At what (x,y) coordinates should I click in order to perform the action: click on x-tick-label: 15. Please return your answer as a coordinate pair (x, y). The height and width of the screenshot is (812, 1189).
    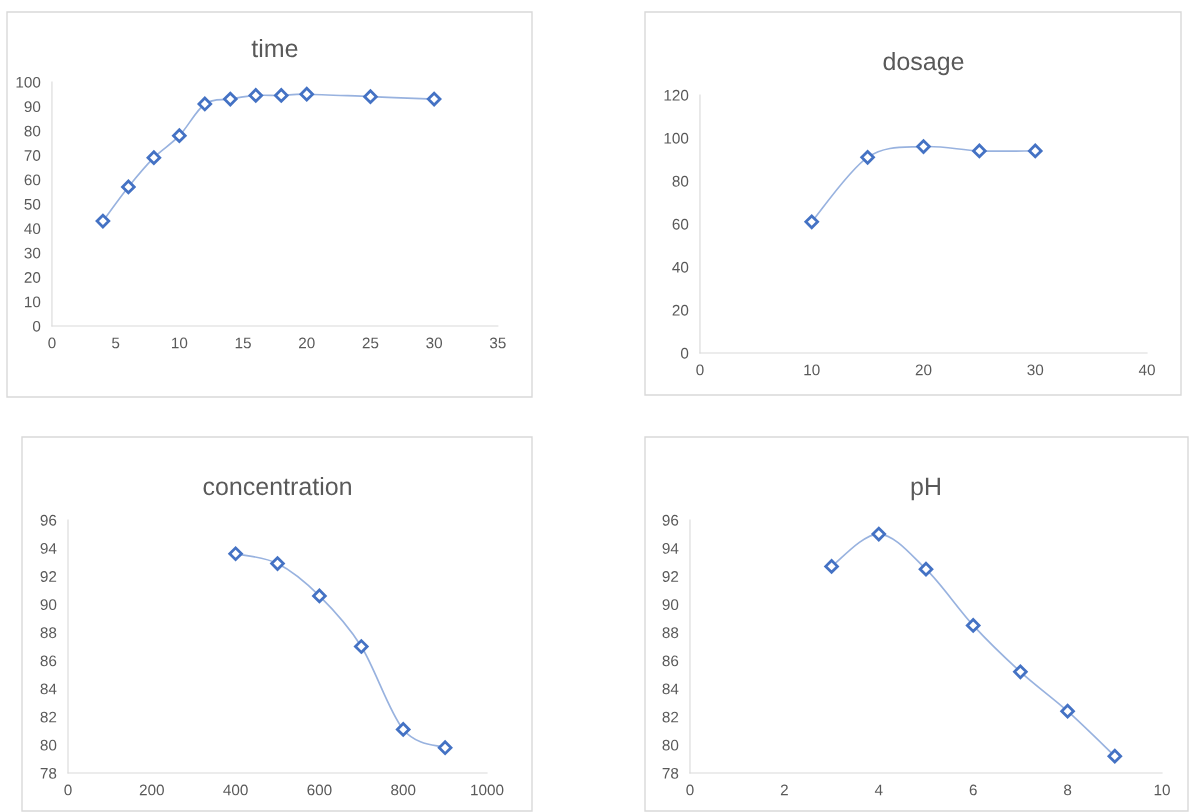
    Looking at the image, I should click on (243, 343).